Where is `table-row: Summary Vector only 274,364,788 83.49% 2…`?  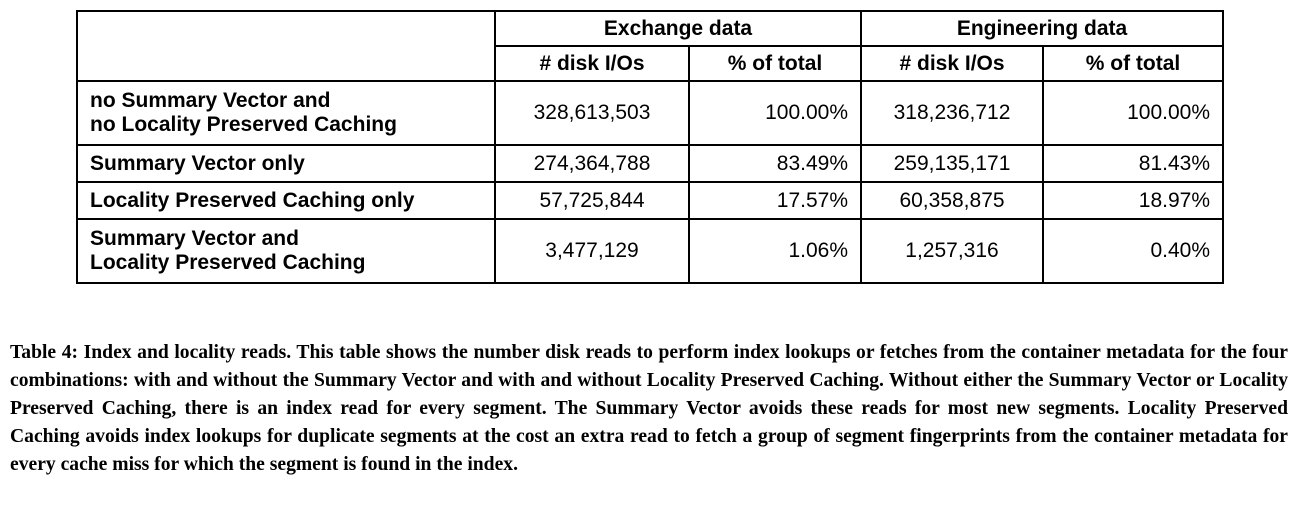 table-row: Summary Vector only 274,364,788 83.49% 2… is located at coordinates (650, 163).